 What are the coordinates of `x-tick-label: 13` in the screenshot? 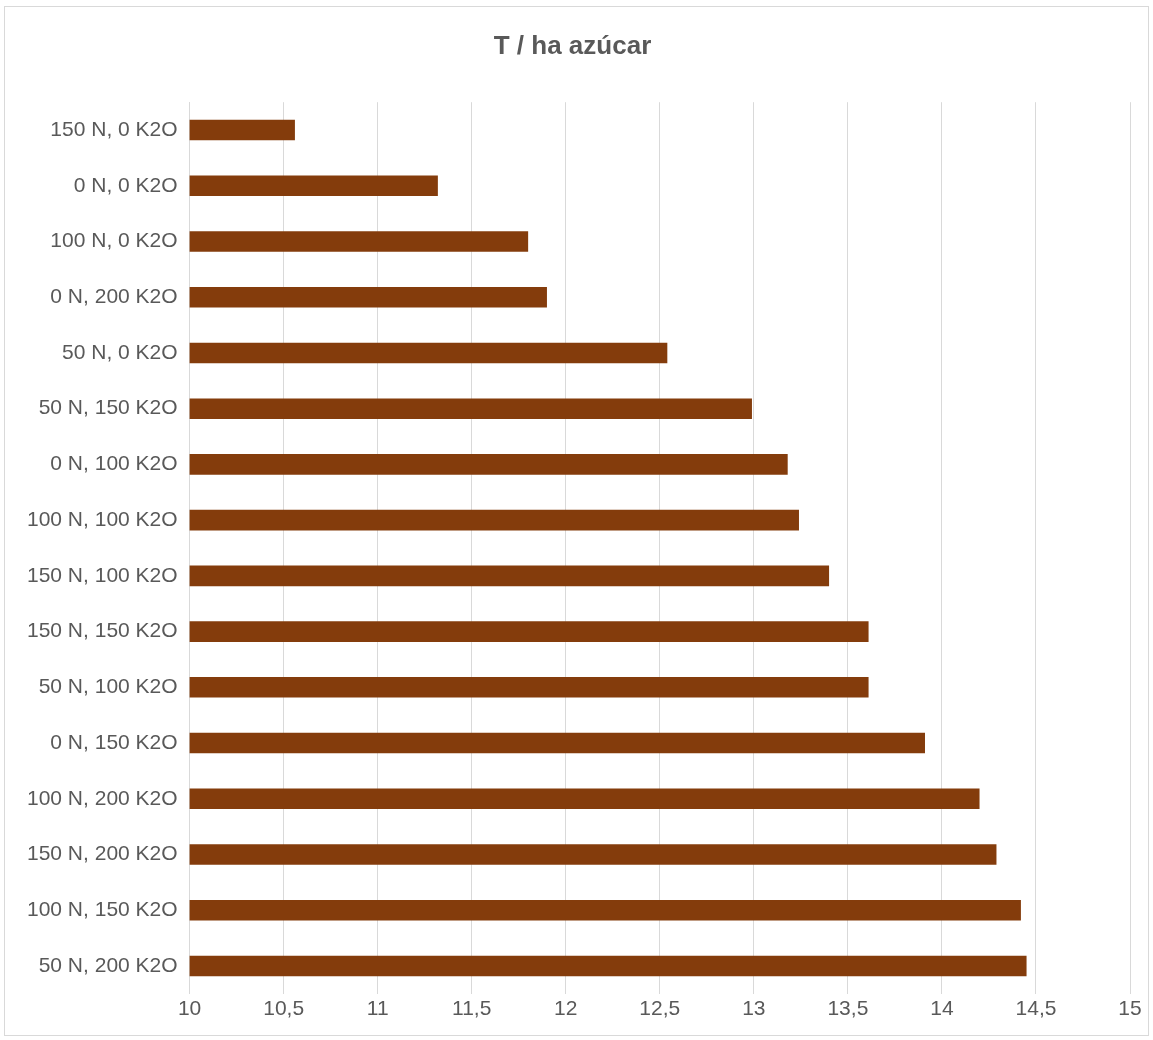 It's located at (754, 1008).